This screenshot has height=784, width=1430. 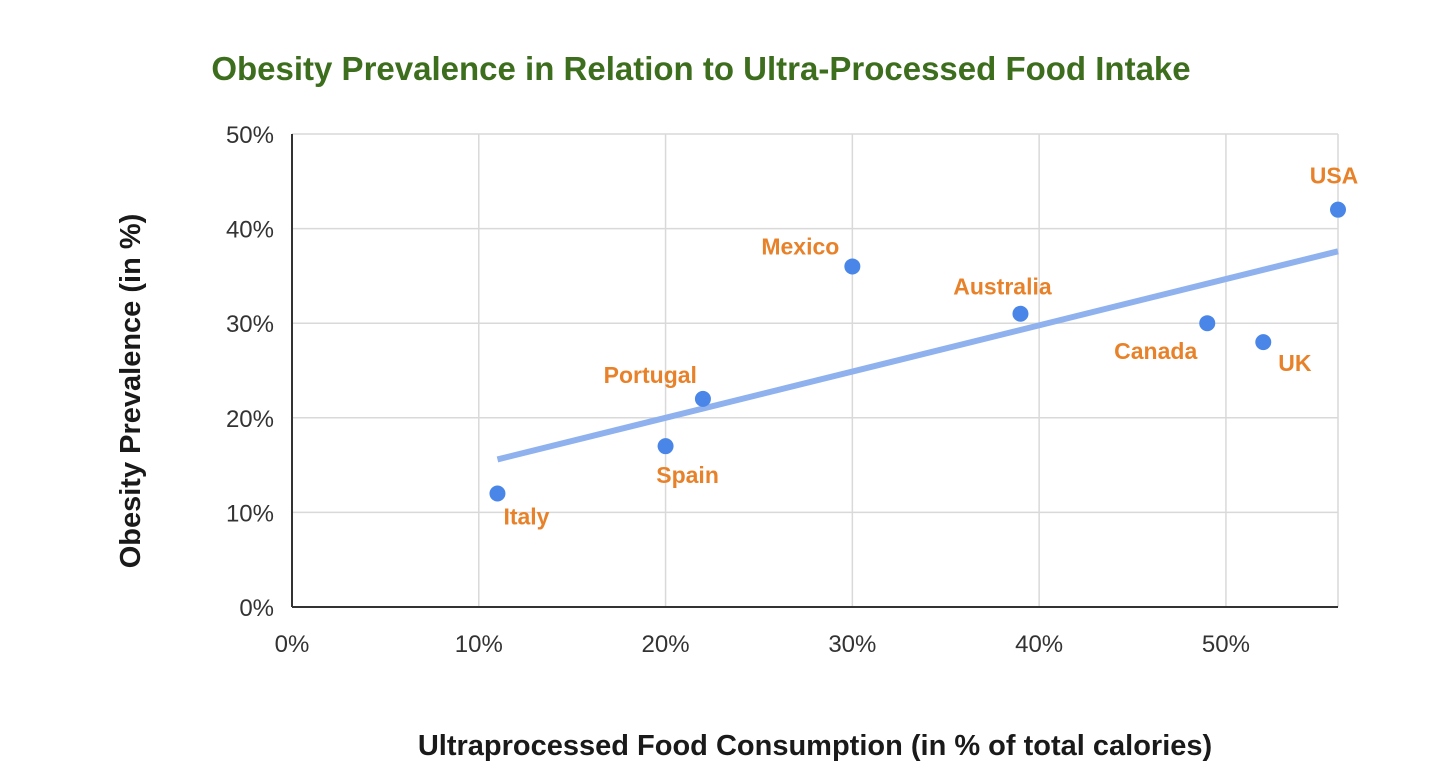 What do you see at coordinates (1207, 323) in the screenshot?
I see `data-point-canada` at bounding box center [1207, 323].